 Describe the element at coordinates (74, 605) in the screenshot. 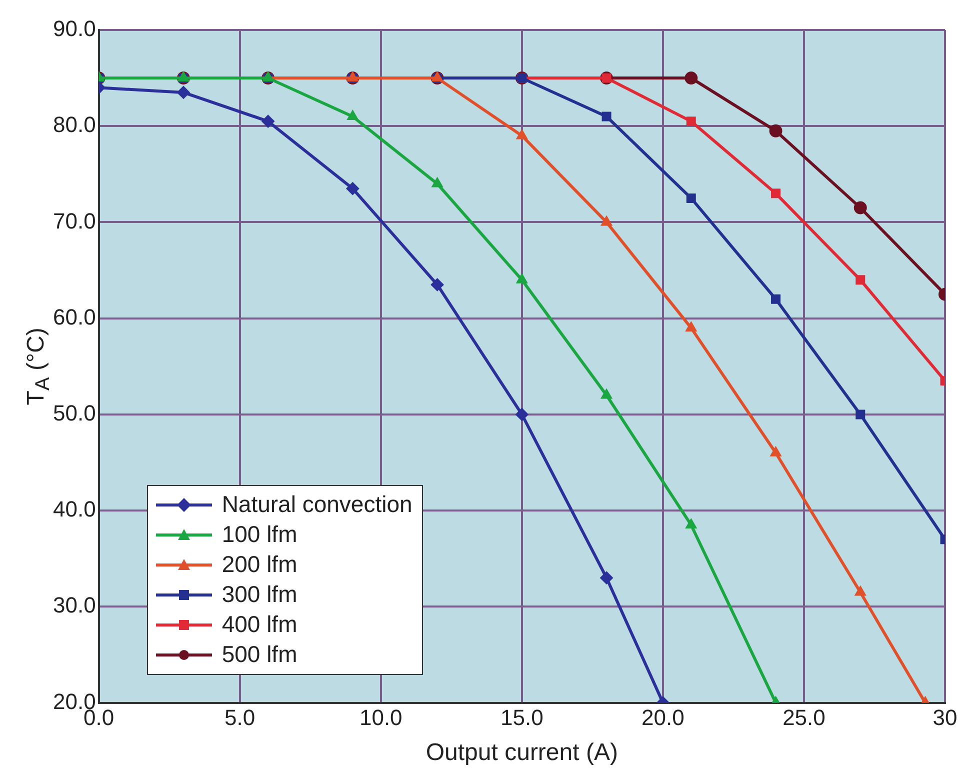

I see `y-tick-label: 30.0` at that location.